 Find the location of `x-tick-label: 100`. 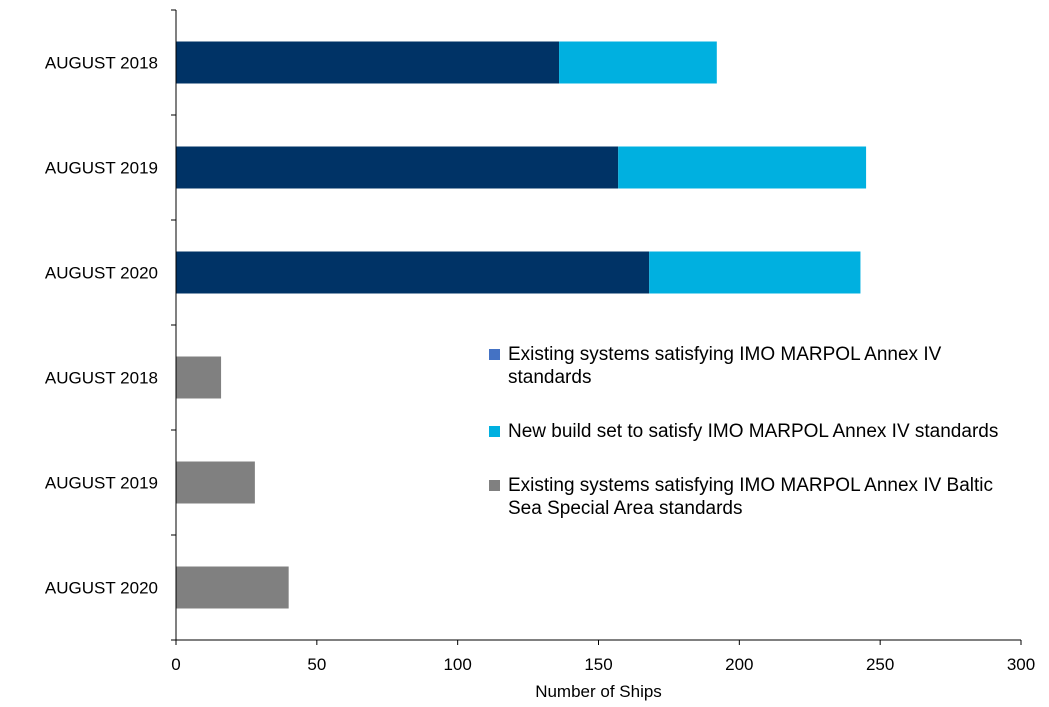

x-tick-label: 100 is located at coordinates (457, 664).